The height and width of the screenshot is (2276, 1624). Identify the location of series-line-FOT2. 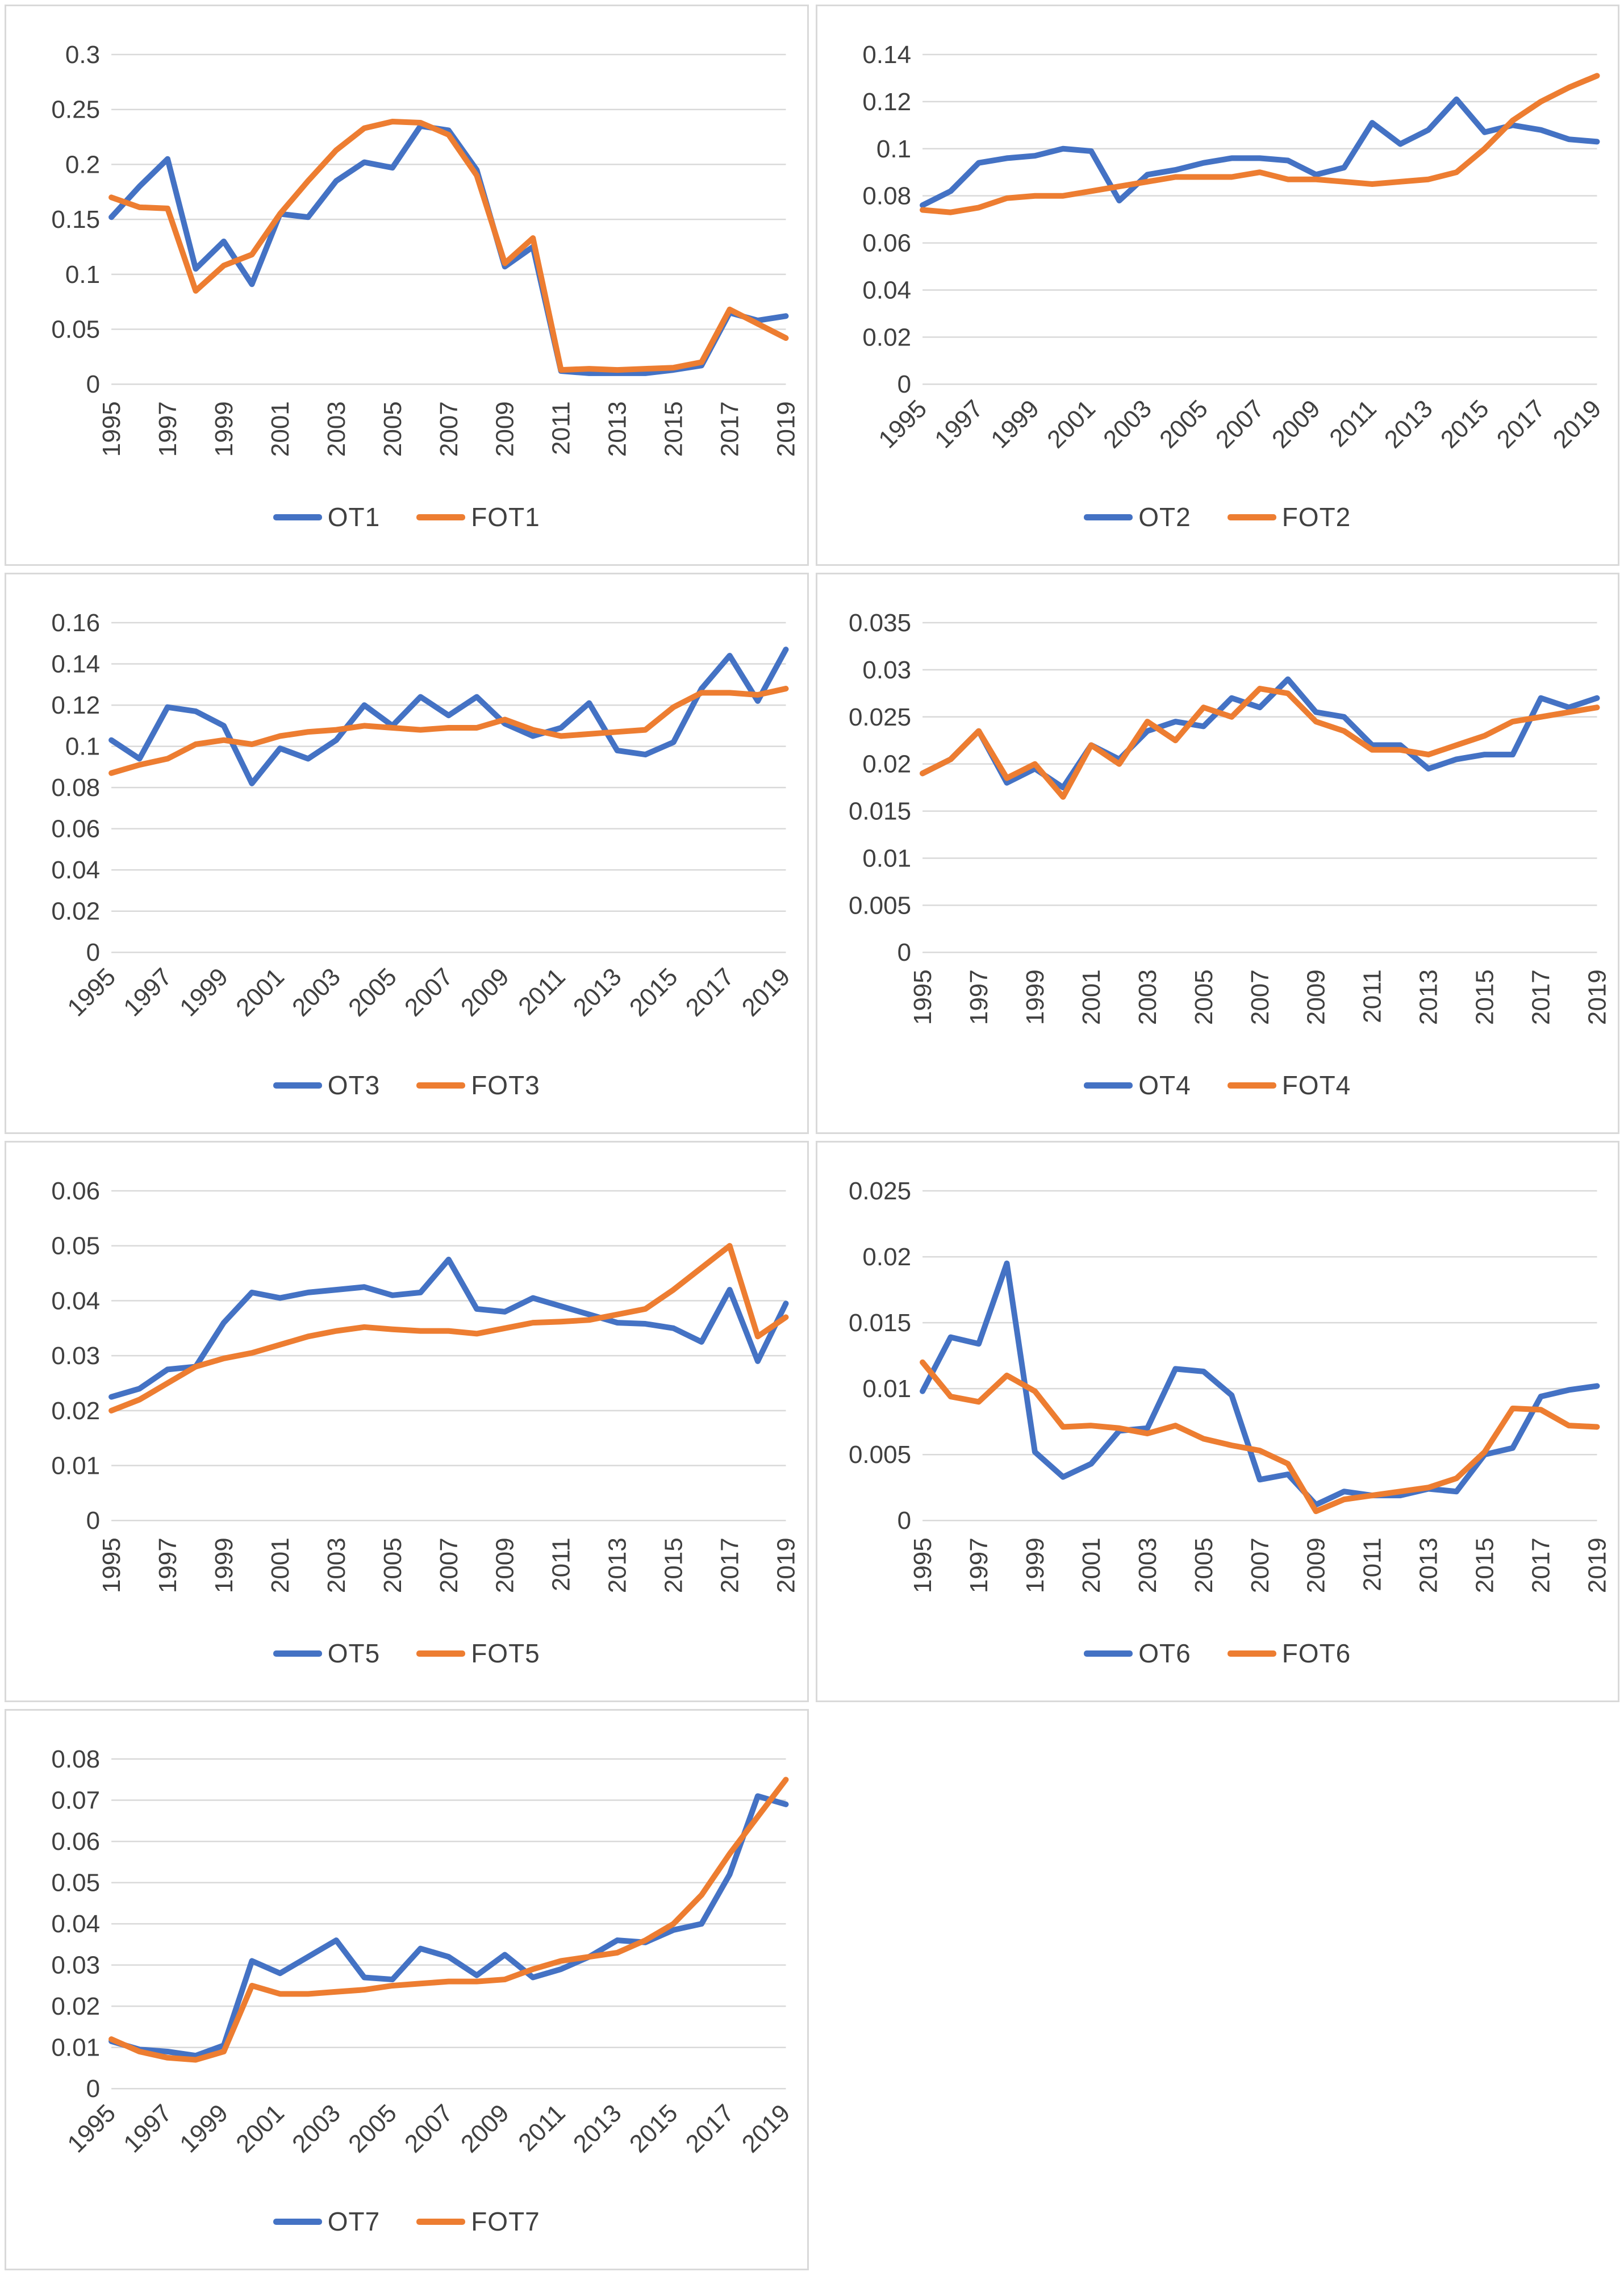
(1259, 144).